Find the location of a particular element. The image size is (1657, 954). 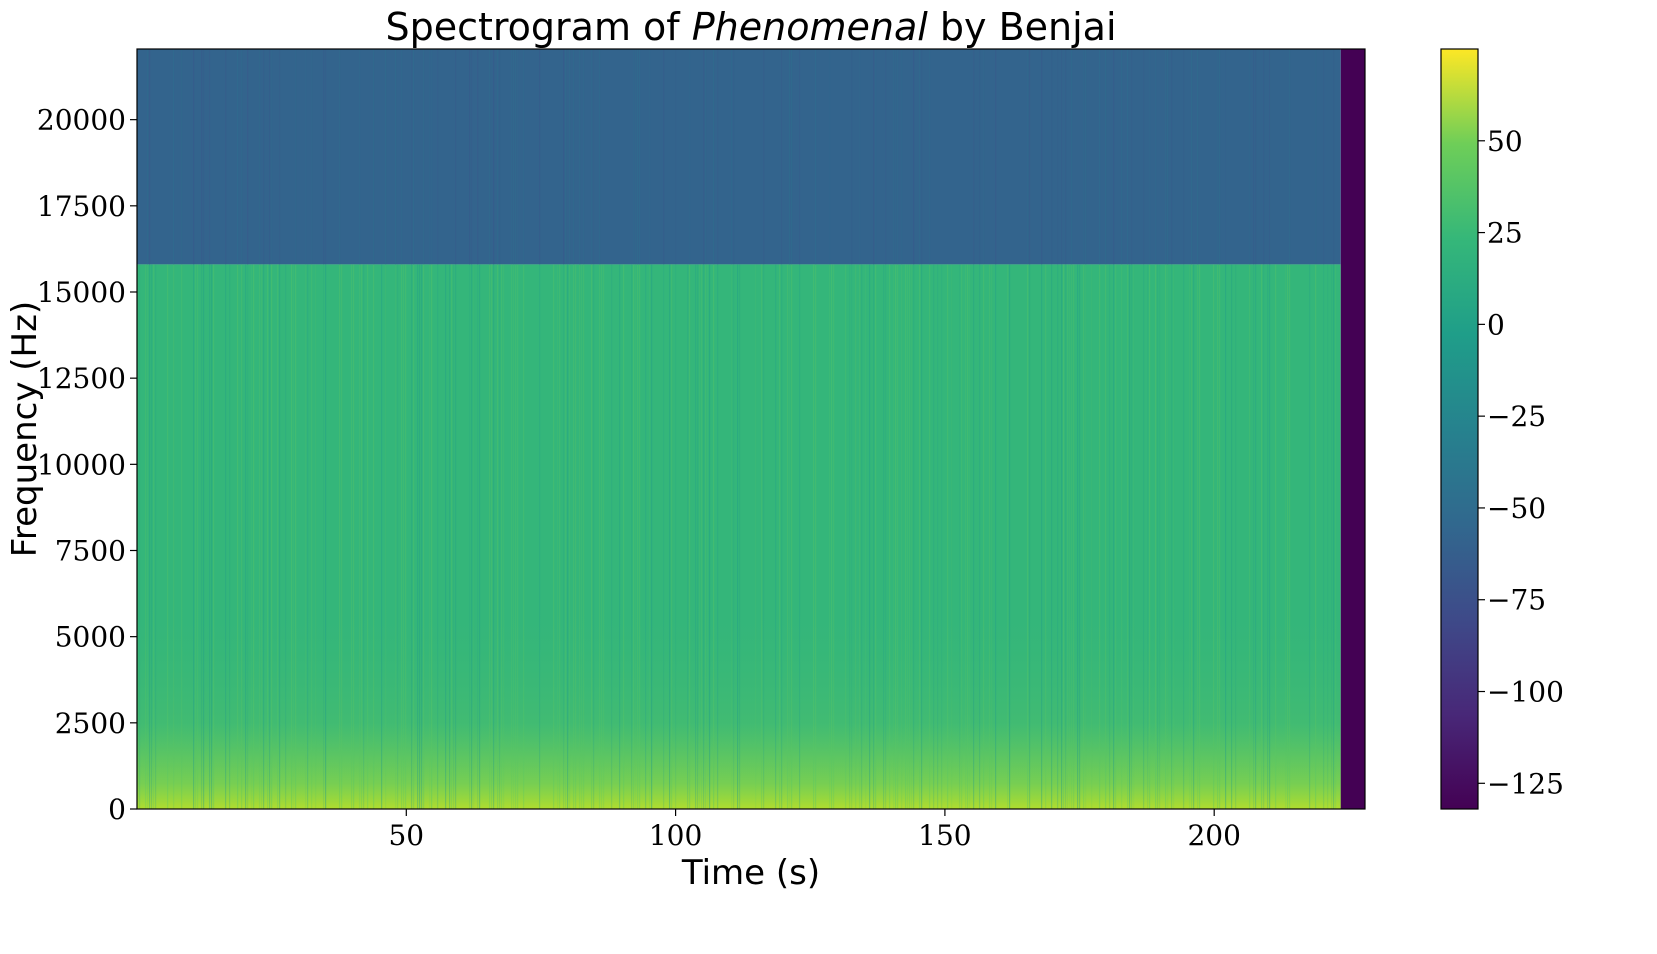

x-tick-label: 150 is located at coordinates (944, 835).